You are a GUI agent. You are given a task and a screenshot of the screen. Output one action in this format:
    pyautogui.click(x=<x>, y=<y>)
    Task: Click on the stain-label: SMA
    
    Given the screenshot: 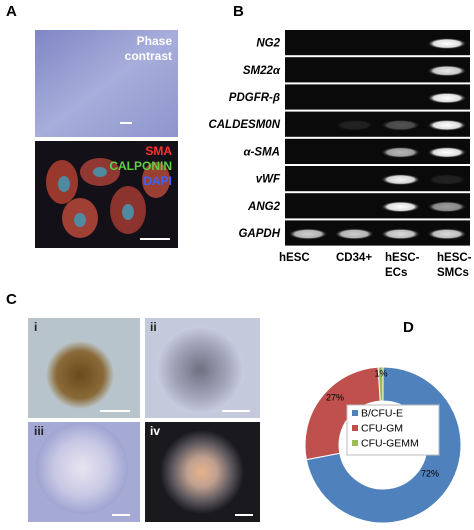 What is the action you would take?
    pyautogui.click(x=158, y=151)
    